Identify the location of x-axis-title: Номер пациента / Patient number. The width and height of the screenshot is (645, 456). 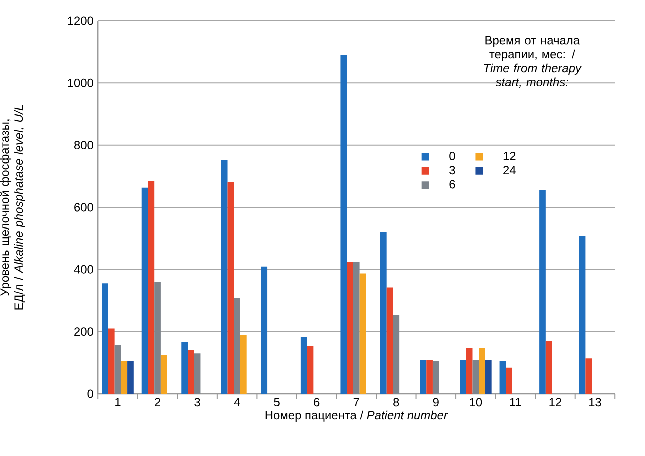
(357, 416).